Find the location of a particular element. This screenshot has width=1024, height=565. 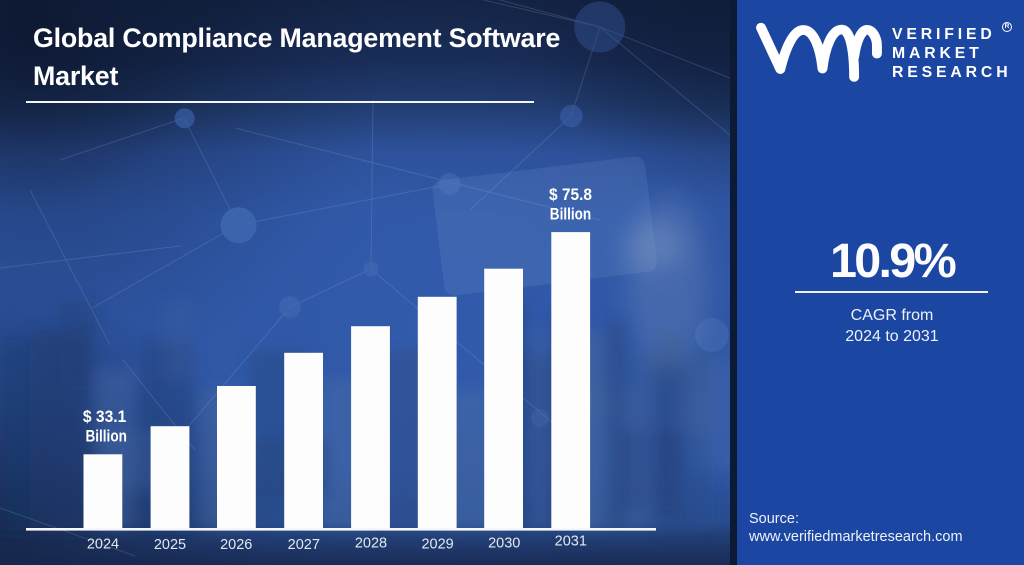

svg-text: 2024 is located at coordinates (103, 545).